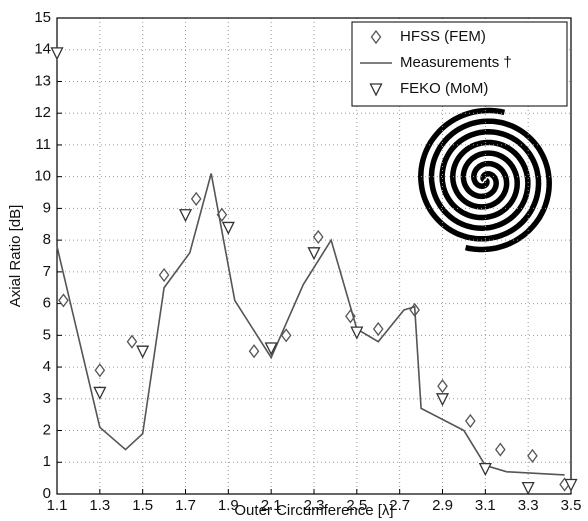 The height and width of the screenshot is (521, 588). Describe the element at coordinates (443, 36) in the screenshot. I see `legend-label: HFSS (FEM)` at that location.